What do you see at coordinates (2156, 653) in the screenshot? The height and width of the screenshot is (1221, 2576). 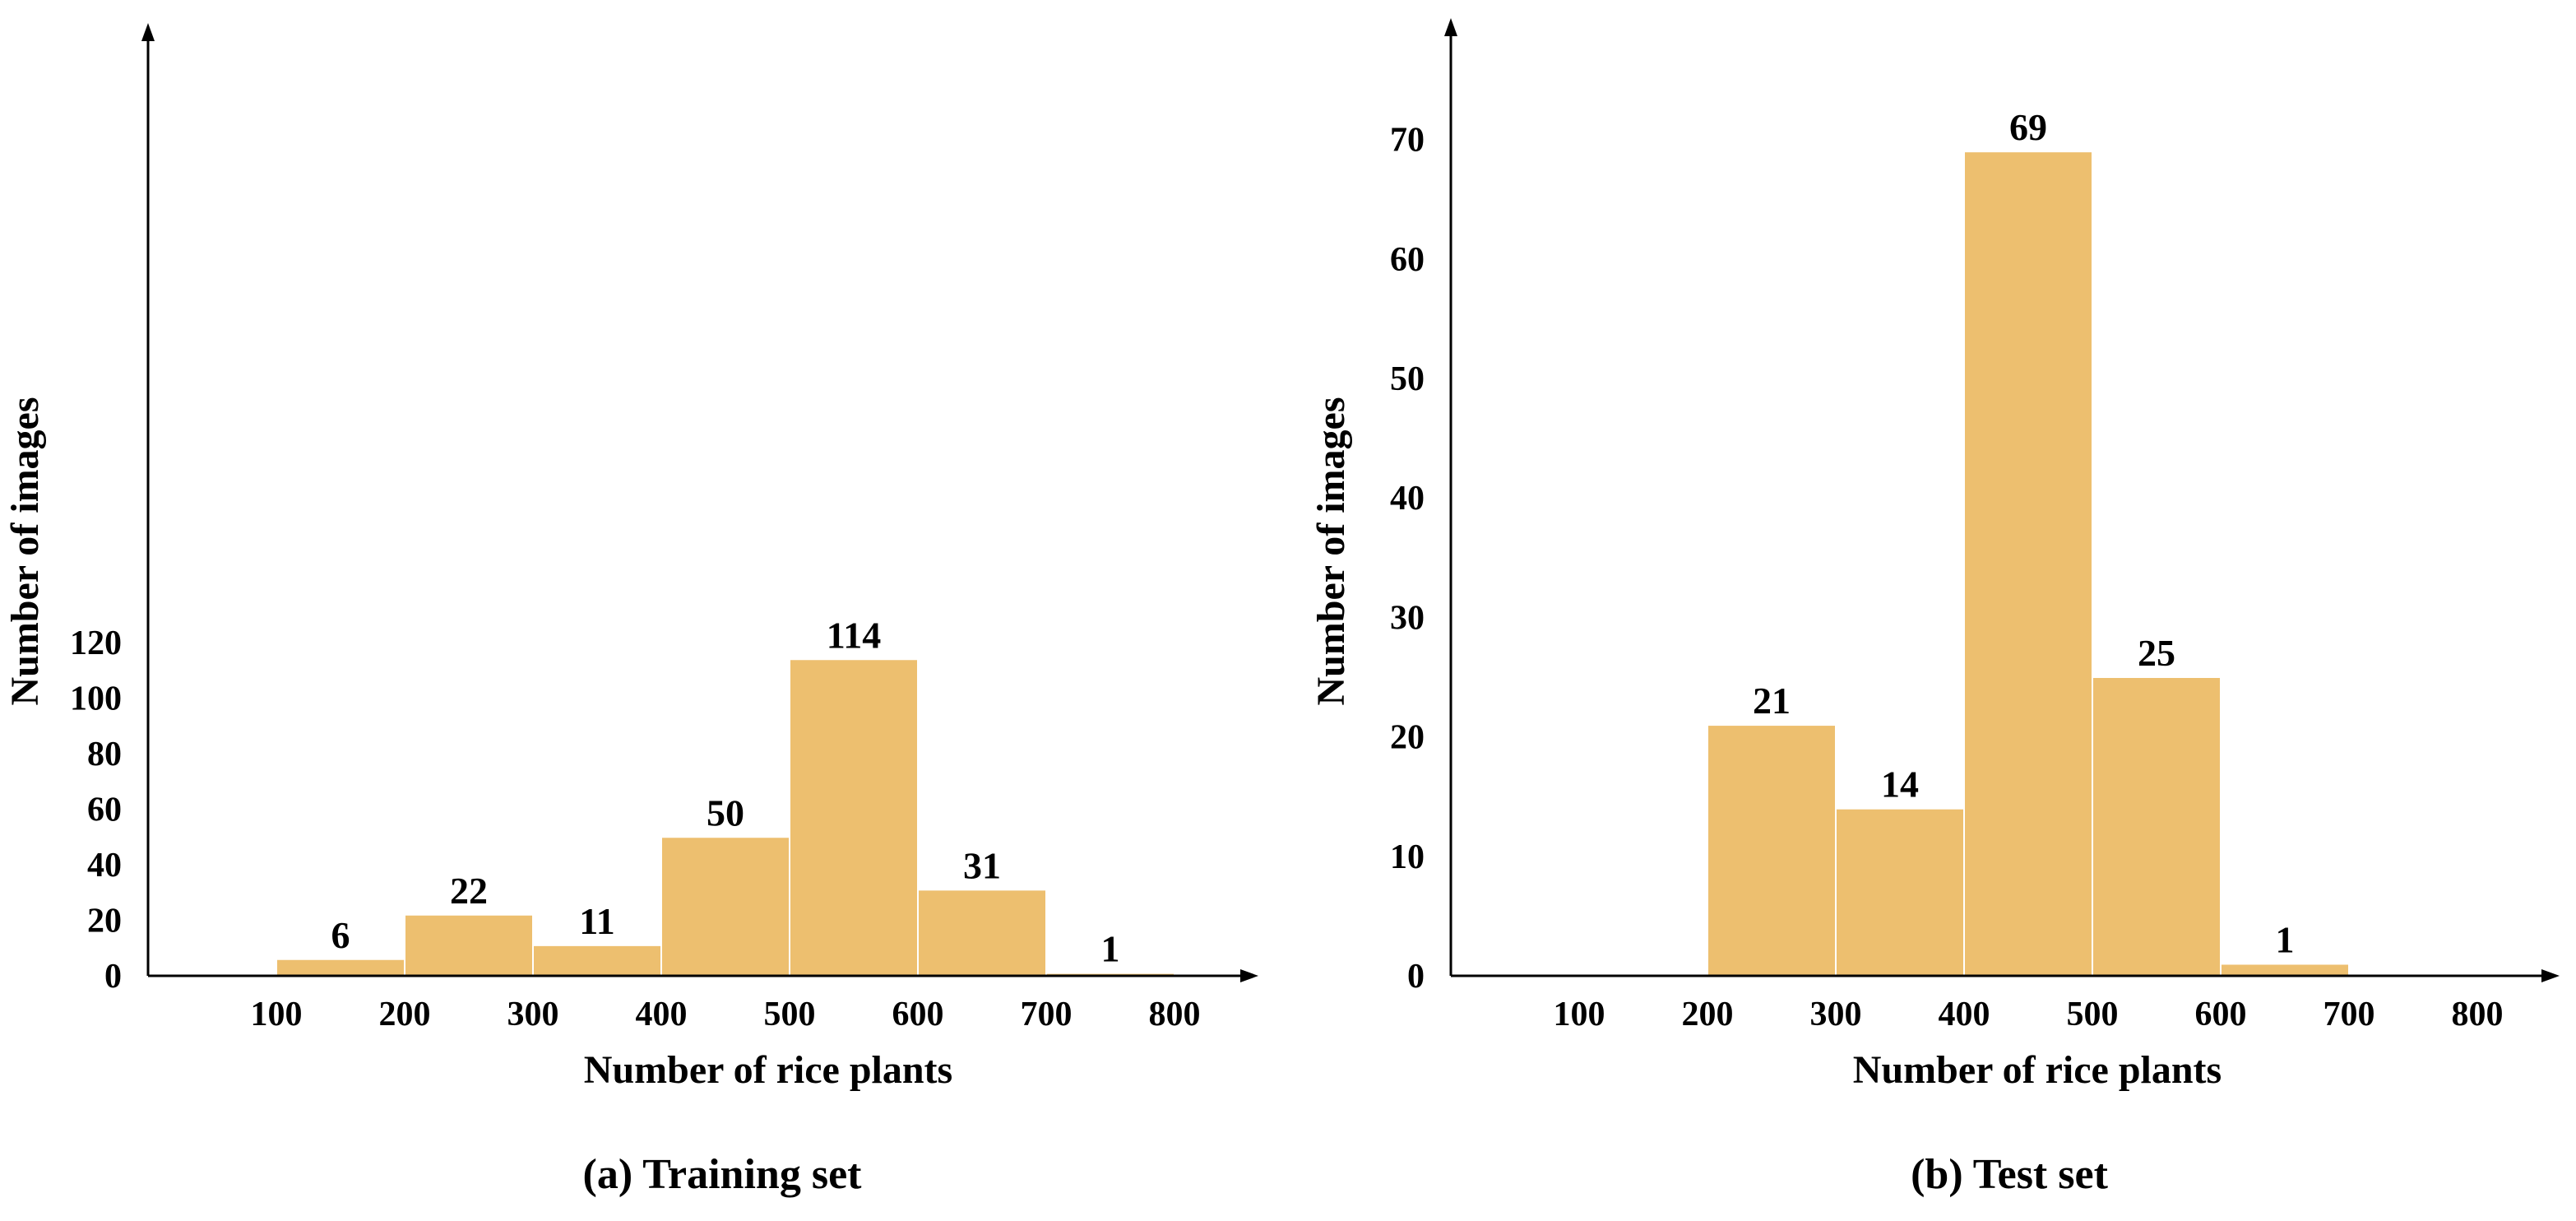 I see `bar-value-label: 25` at bounding box center [2156, 653].